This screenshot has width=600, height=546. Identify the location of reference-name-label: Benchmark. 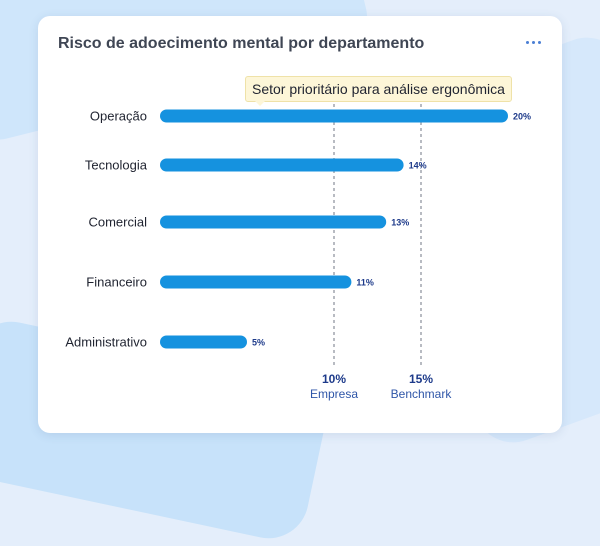
(422, 394).